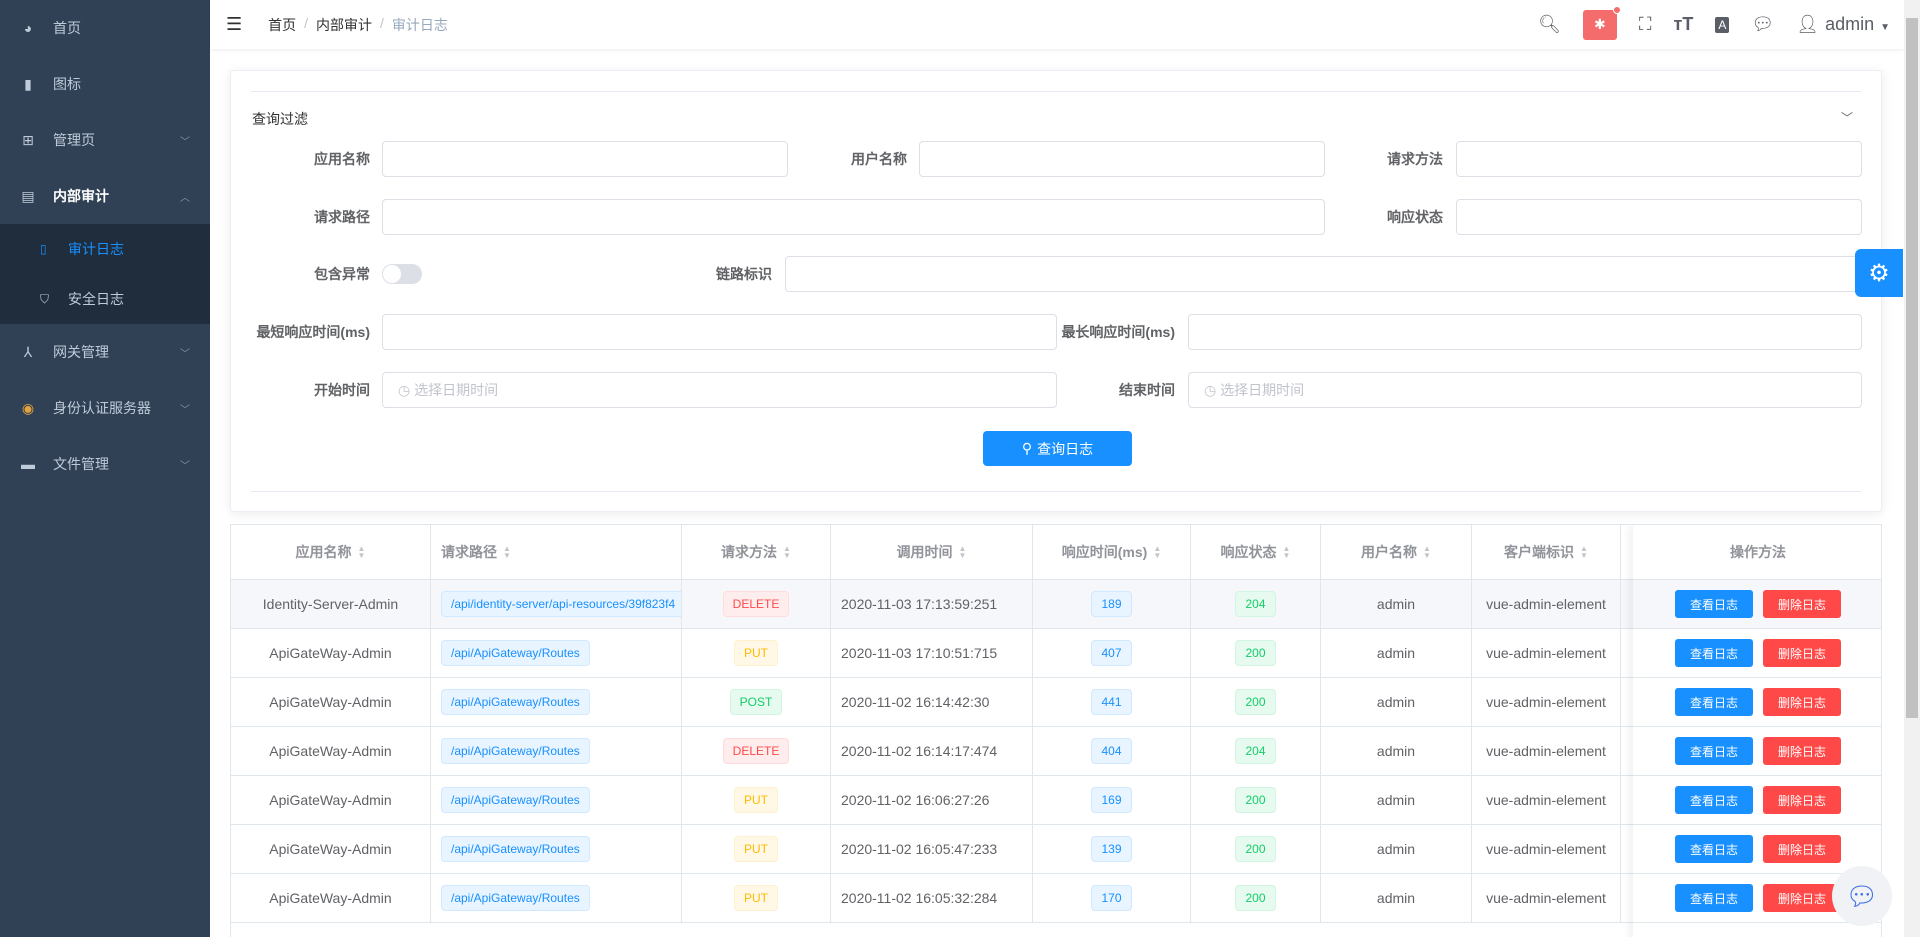 This screenshot has width=1920, height=937. Describe the element at coordinates (419, 24) in the screenshot. I see `breadcrumb-current: 审计日志` at that location.